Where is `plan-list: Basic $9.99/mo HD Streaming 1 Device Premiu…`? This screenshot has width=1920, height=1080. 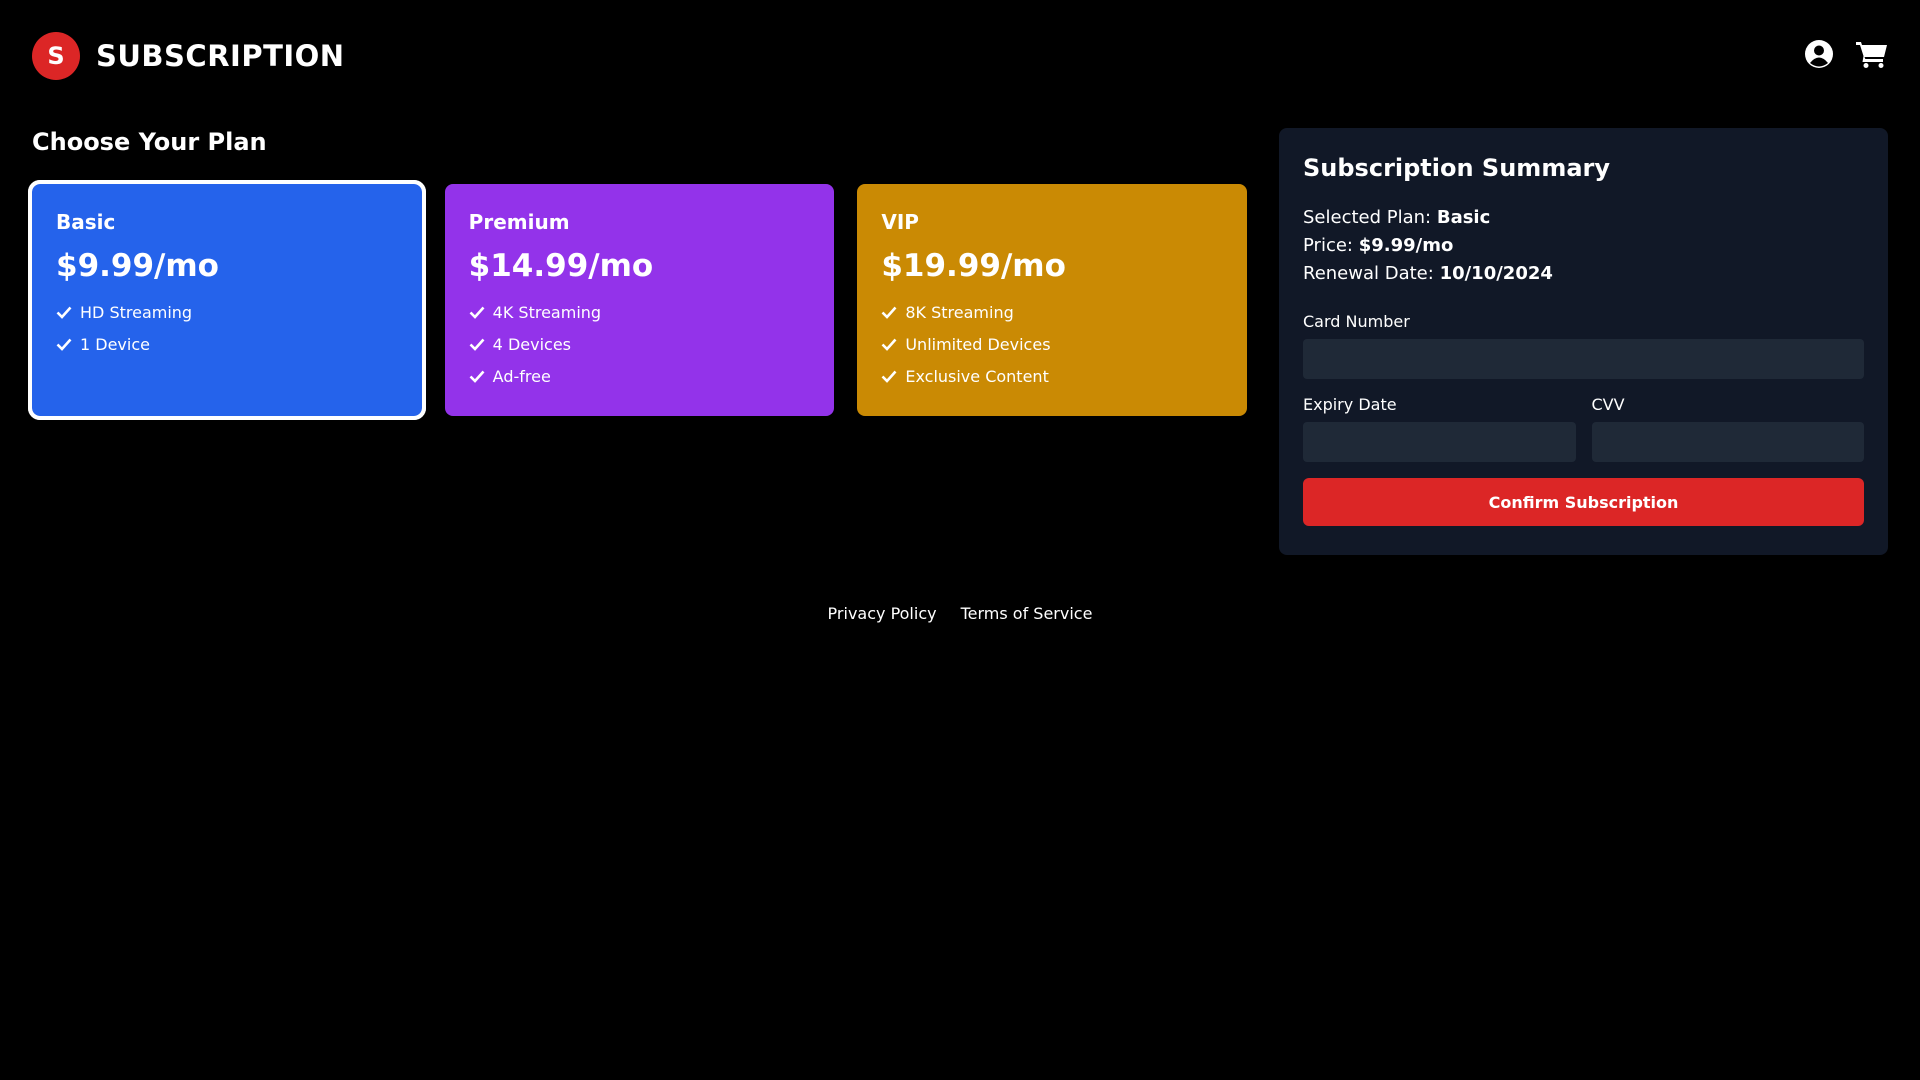 plan-list: Basic $9.99/mo HD Streaming 1 Device Premiu… is located at coordinates (638, 300).